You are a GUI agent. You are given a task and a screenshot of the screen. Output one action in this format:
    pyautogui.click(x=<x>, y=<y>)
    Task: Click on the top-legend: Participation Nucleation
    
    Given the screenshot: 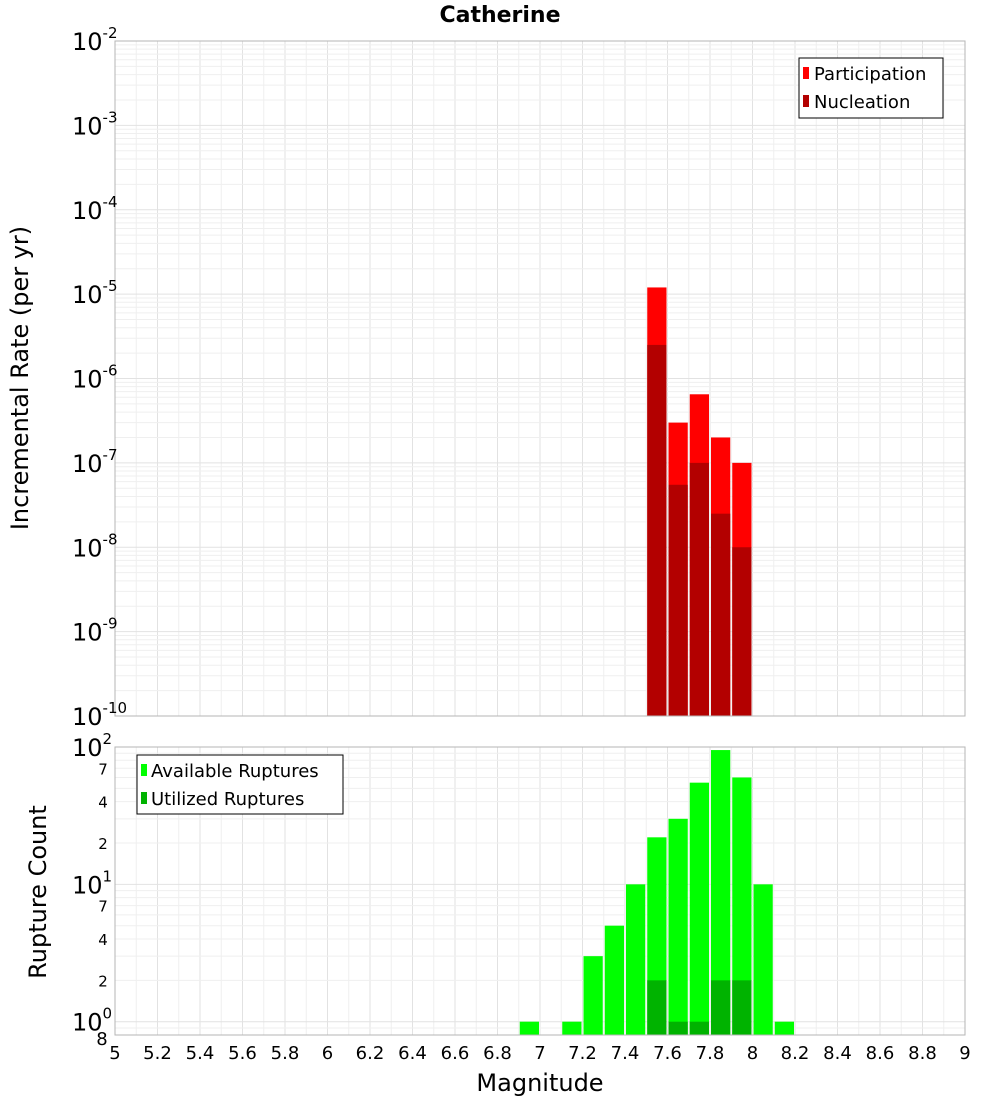 What is the action you would take?
    pyautogui.click(x=871, y=88)
    